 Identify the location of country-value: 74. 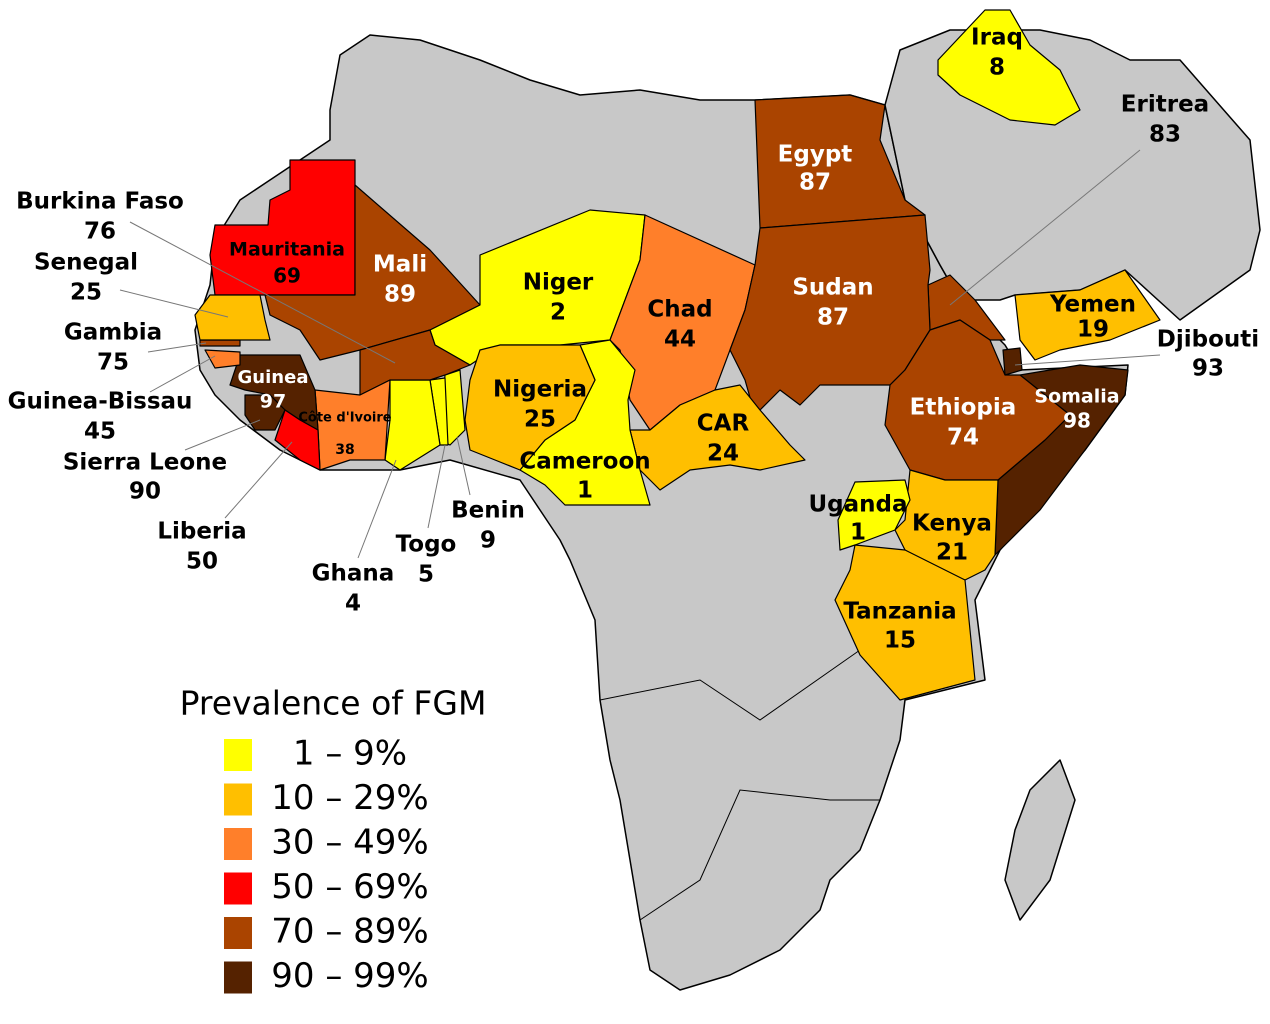
(963, 438).